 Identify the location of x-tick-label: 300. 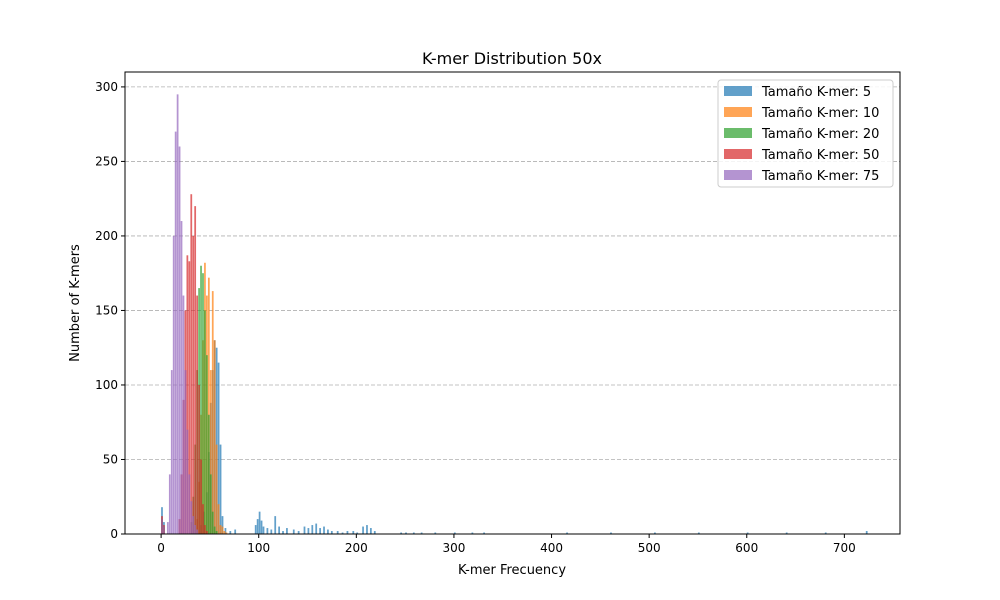
(453, 548).